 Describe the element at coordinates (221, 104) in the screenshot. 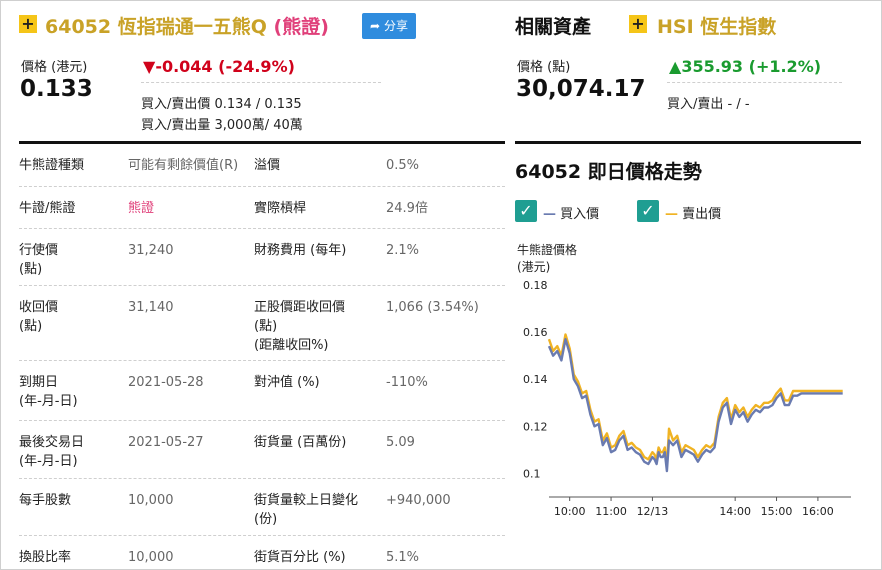

I see `bid-ask-price: 買入/賣出價 0.134 / 0.135` at that location.